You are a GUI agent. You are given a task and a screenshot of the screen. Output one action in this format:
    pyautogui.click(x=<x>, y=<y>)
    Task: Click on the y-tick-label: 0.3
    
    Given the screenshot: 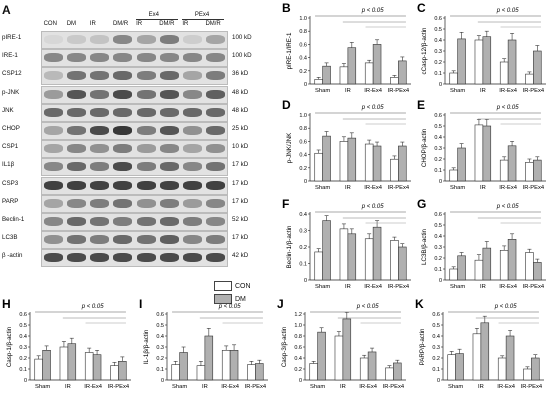 What is the action you would take?
    pyautogui.click(x=160, y=348)
    